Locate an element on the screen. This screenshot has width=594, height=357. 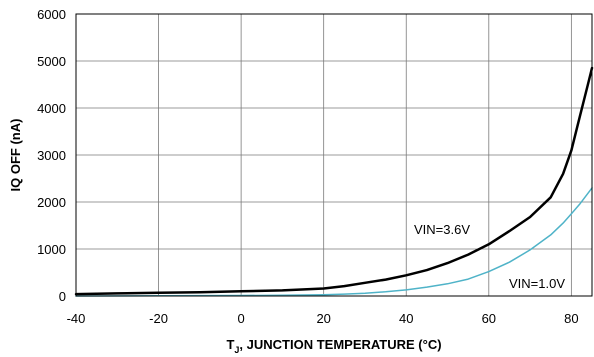
y-tick-label: 4000 is located at coordinates (51, 108).